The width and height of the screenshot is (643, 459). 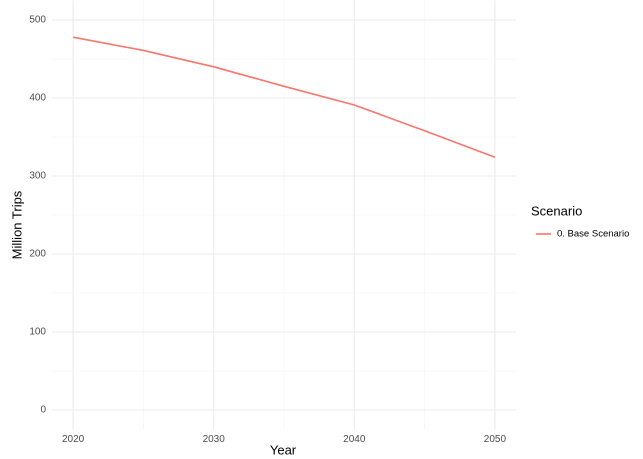 What do you see at coordinates (37, 176) in the screenshot?
I see `y-tick-label: 300` at bounding box center [37, 176].